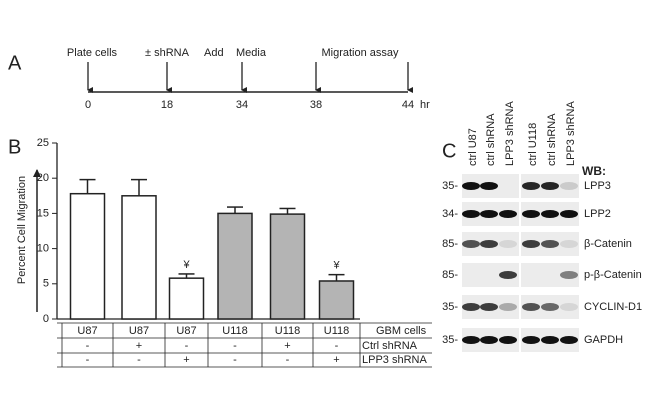 The height and width of the screenshot is (416, 650). Describe the element at coordinates (360, 53) in the screenshot. I see `event-label: Migration assay` at that location.